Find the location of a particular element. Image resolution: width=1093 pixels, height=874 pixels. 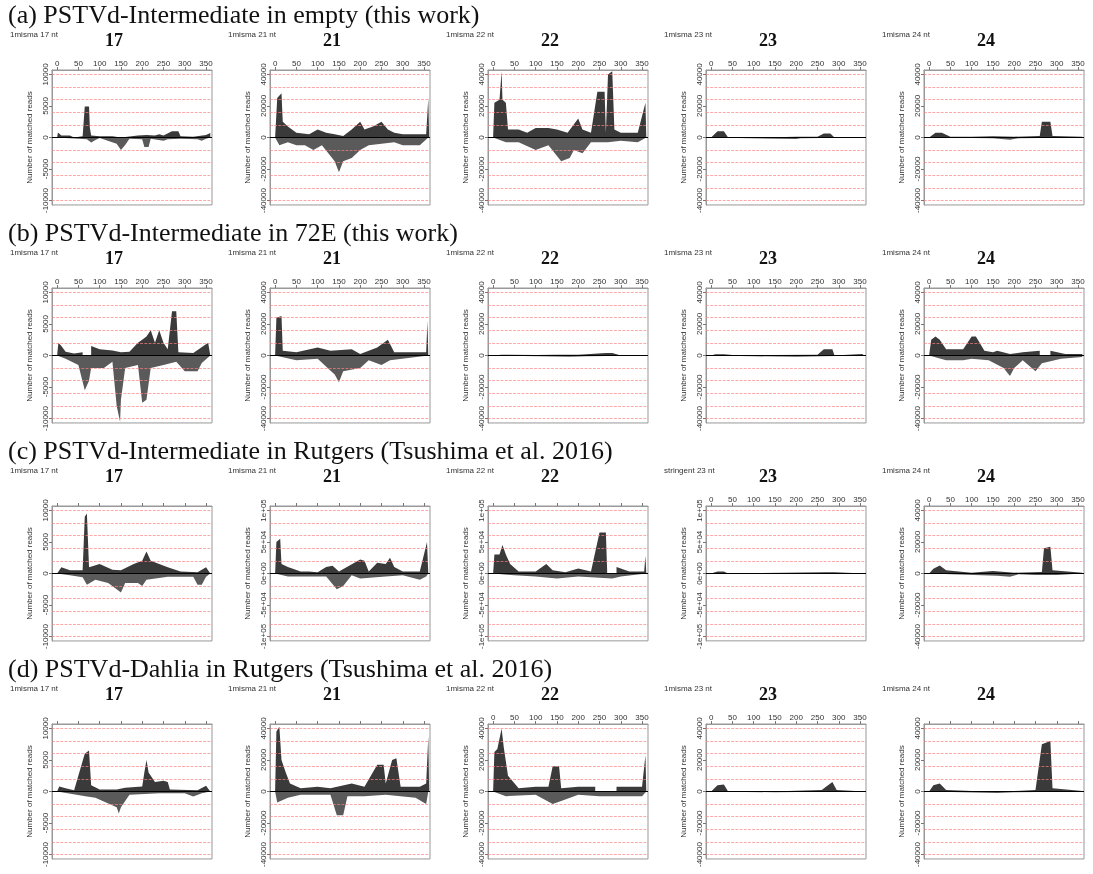

y-tick-label: 5e+04 is located at coordinates (481, 542).